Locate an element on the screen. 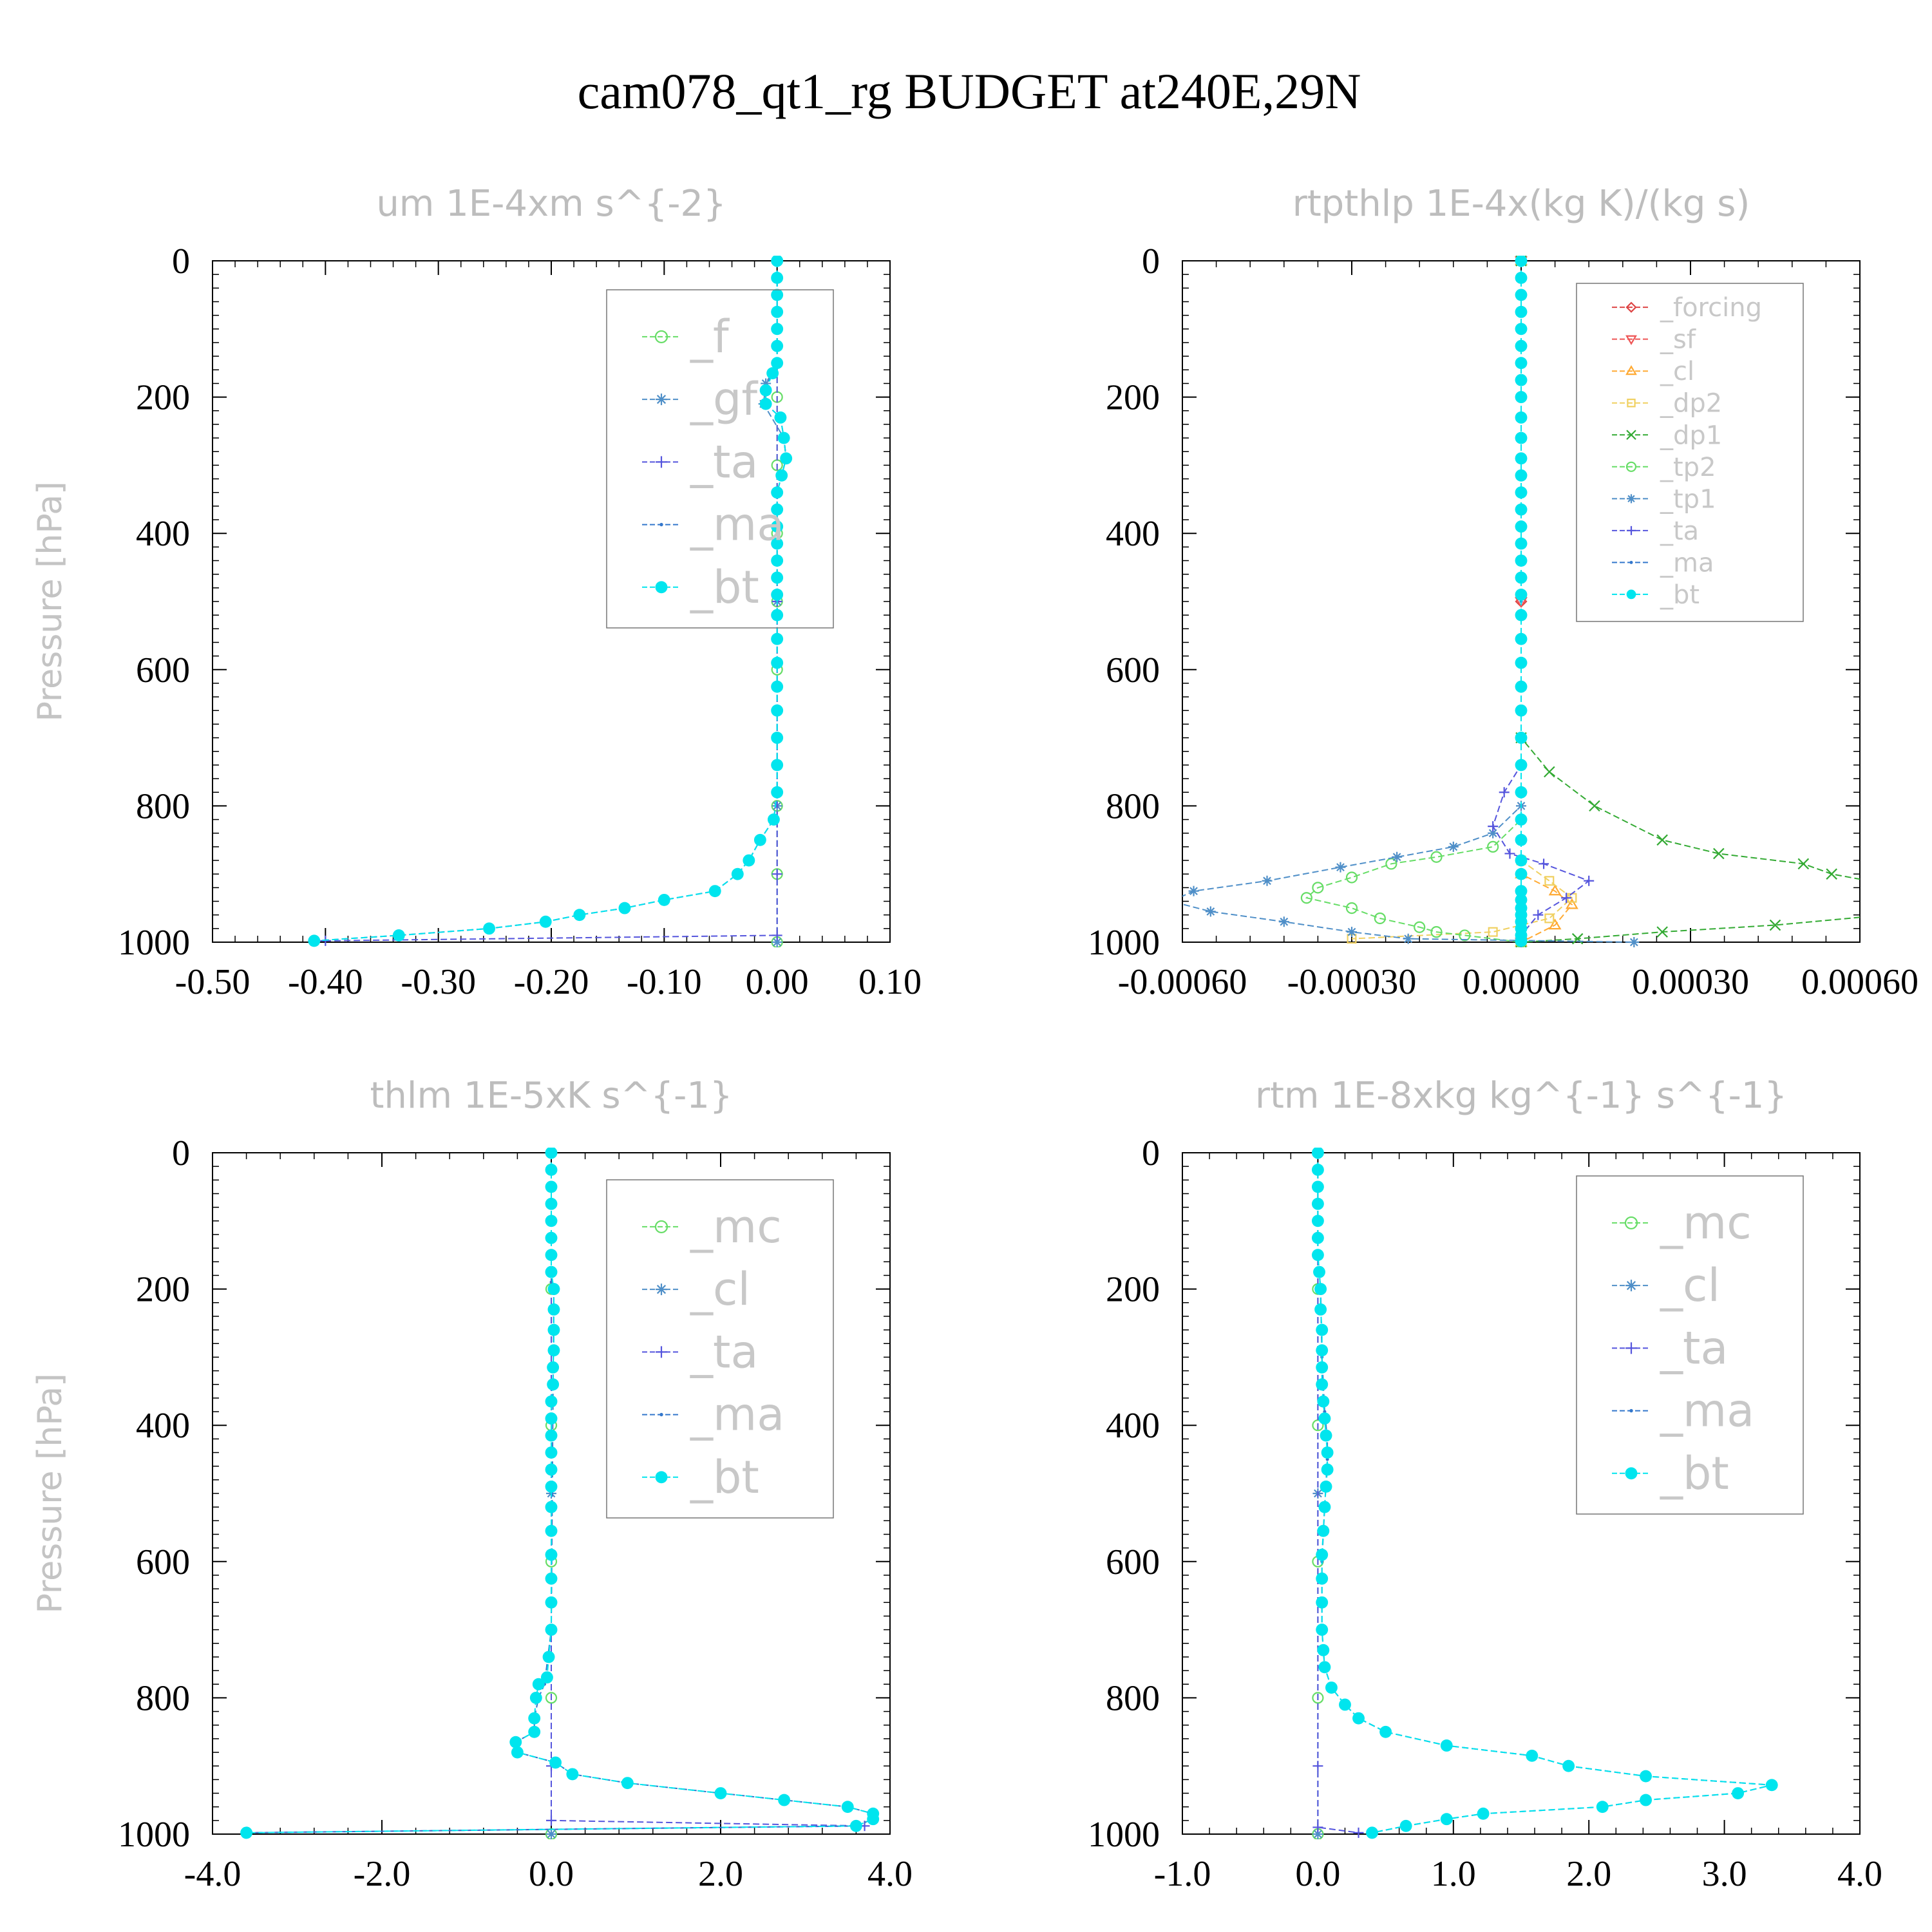 Image resolution: width=1932 pixels, height=1932 pixels. y-minor-ticks is located at coordinates (551, 1494).